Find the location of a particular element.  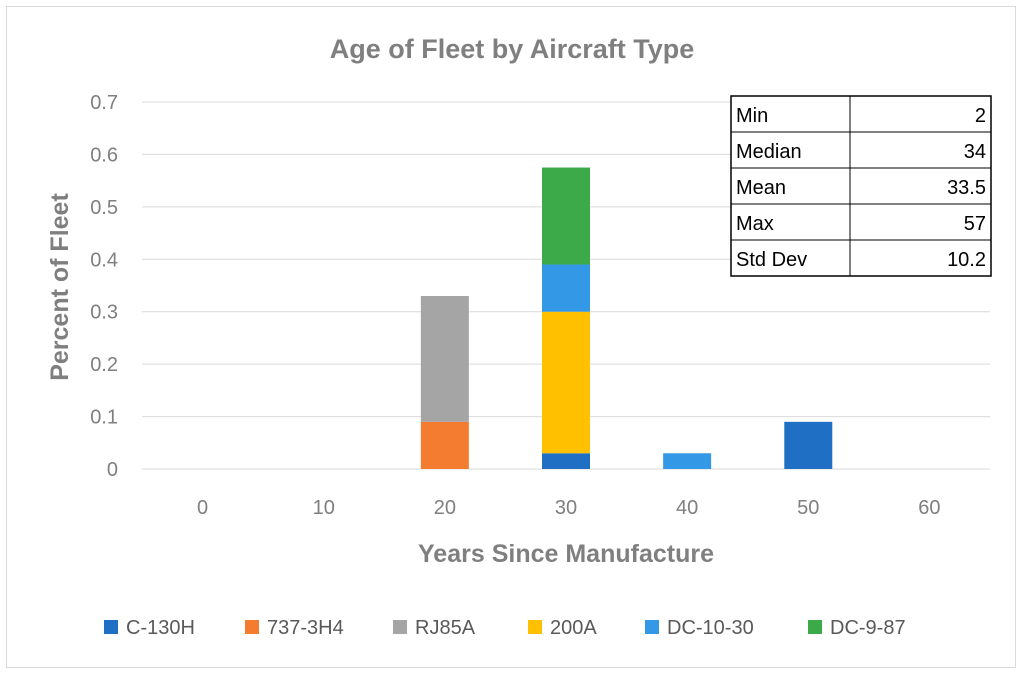

x-tick-label: 50 is located at coordinates (808, 508).